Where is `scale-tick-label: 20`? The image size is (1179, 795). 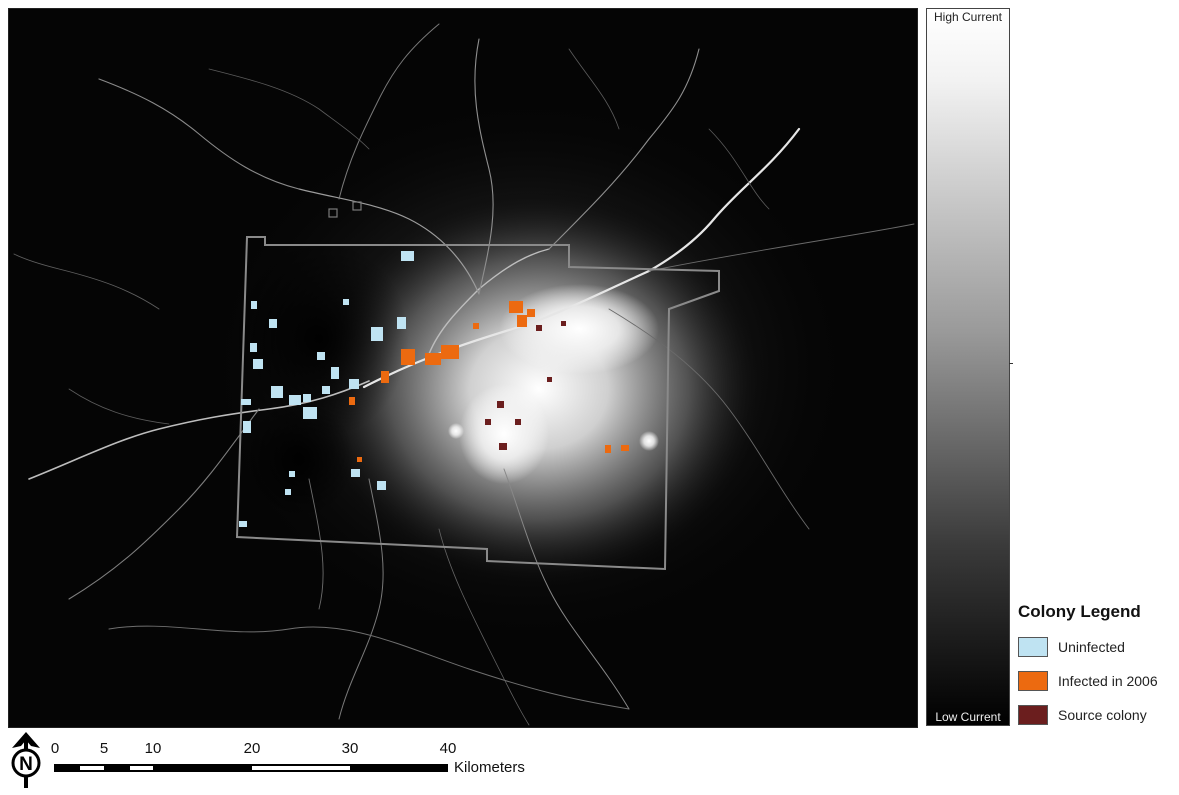 scale-tick-label: 20 is located at coordinates (252, 748).